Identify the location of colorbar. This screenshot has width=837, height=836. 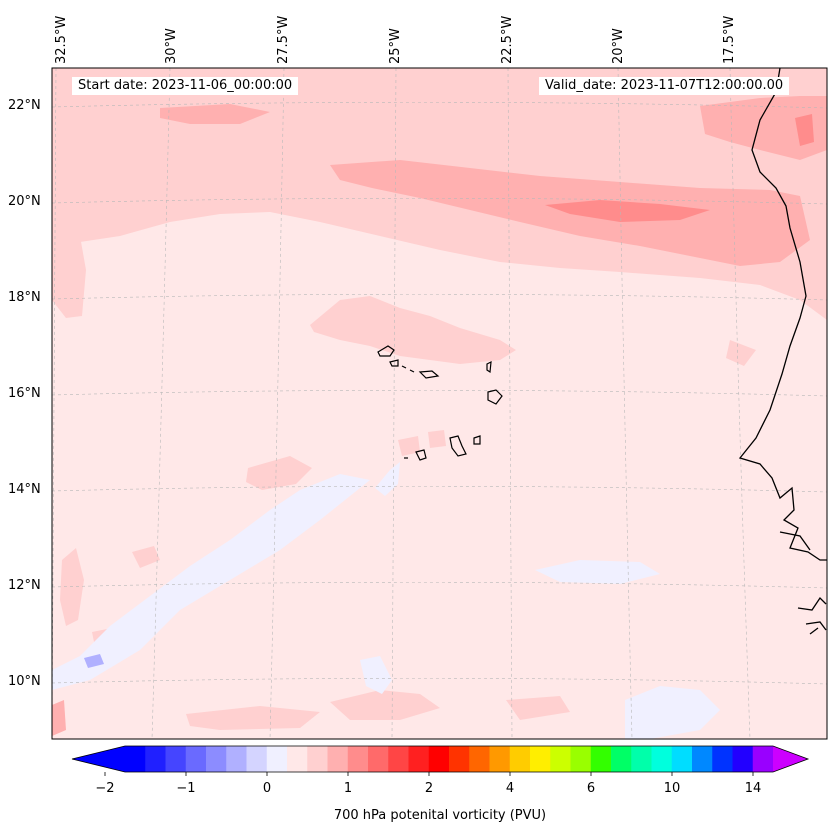
(440, 760).